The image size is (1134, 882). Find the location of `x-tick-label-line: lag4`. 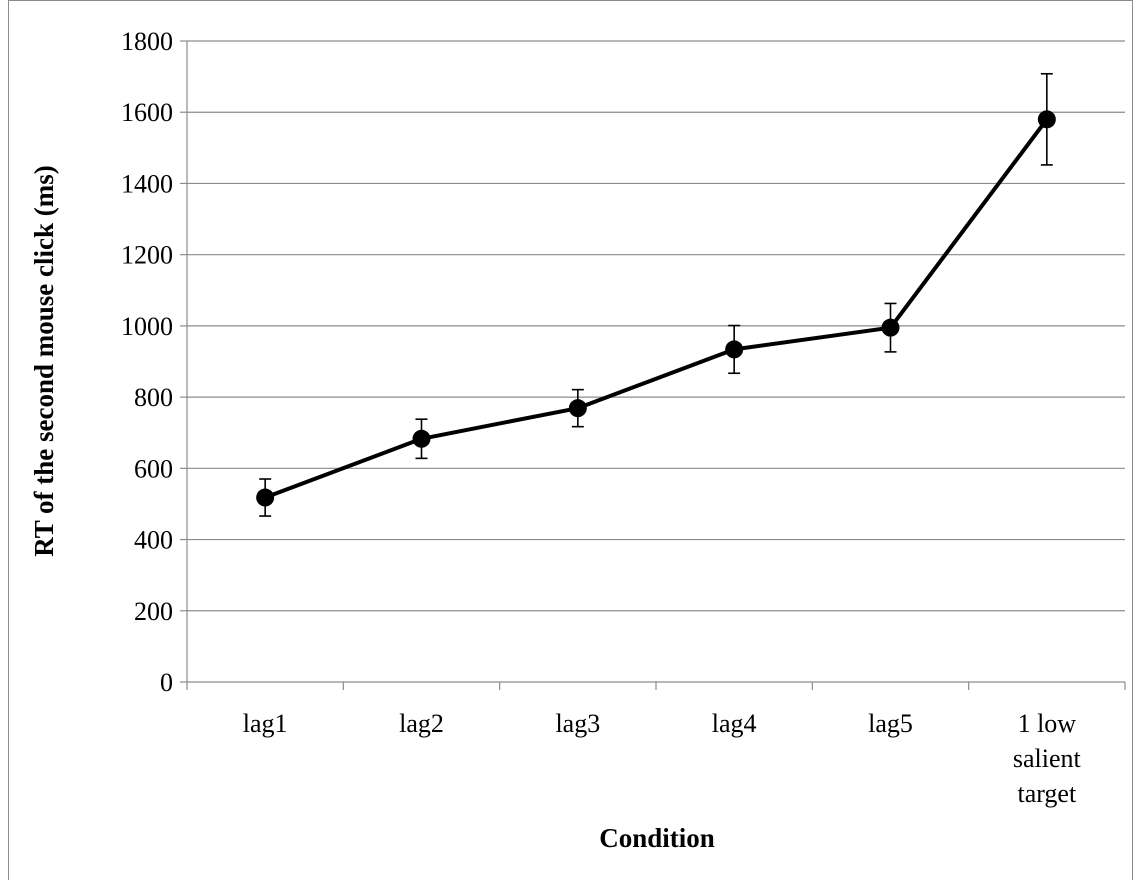

x-tick-label-line: lag4 is located at coordinates (734, 723).